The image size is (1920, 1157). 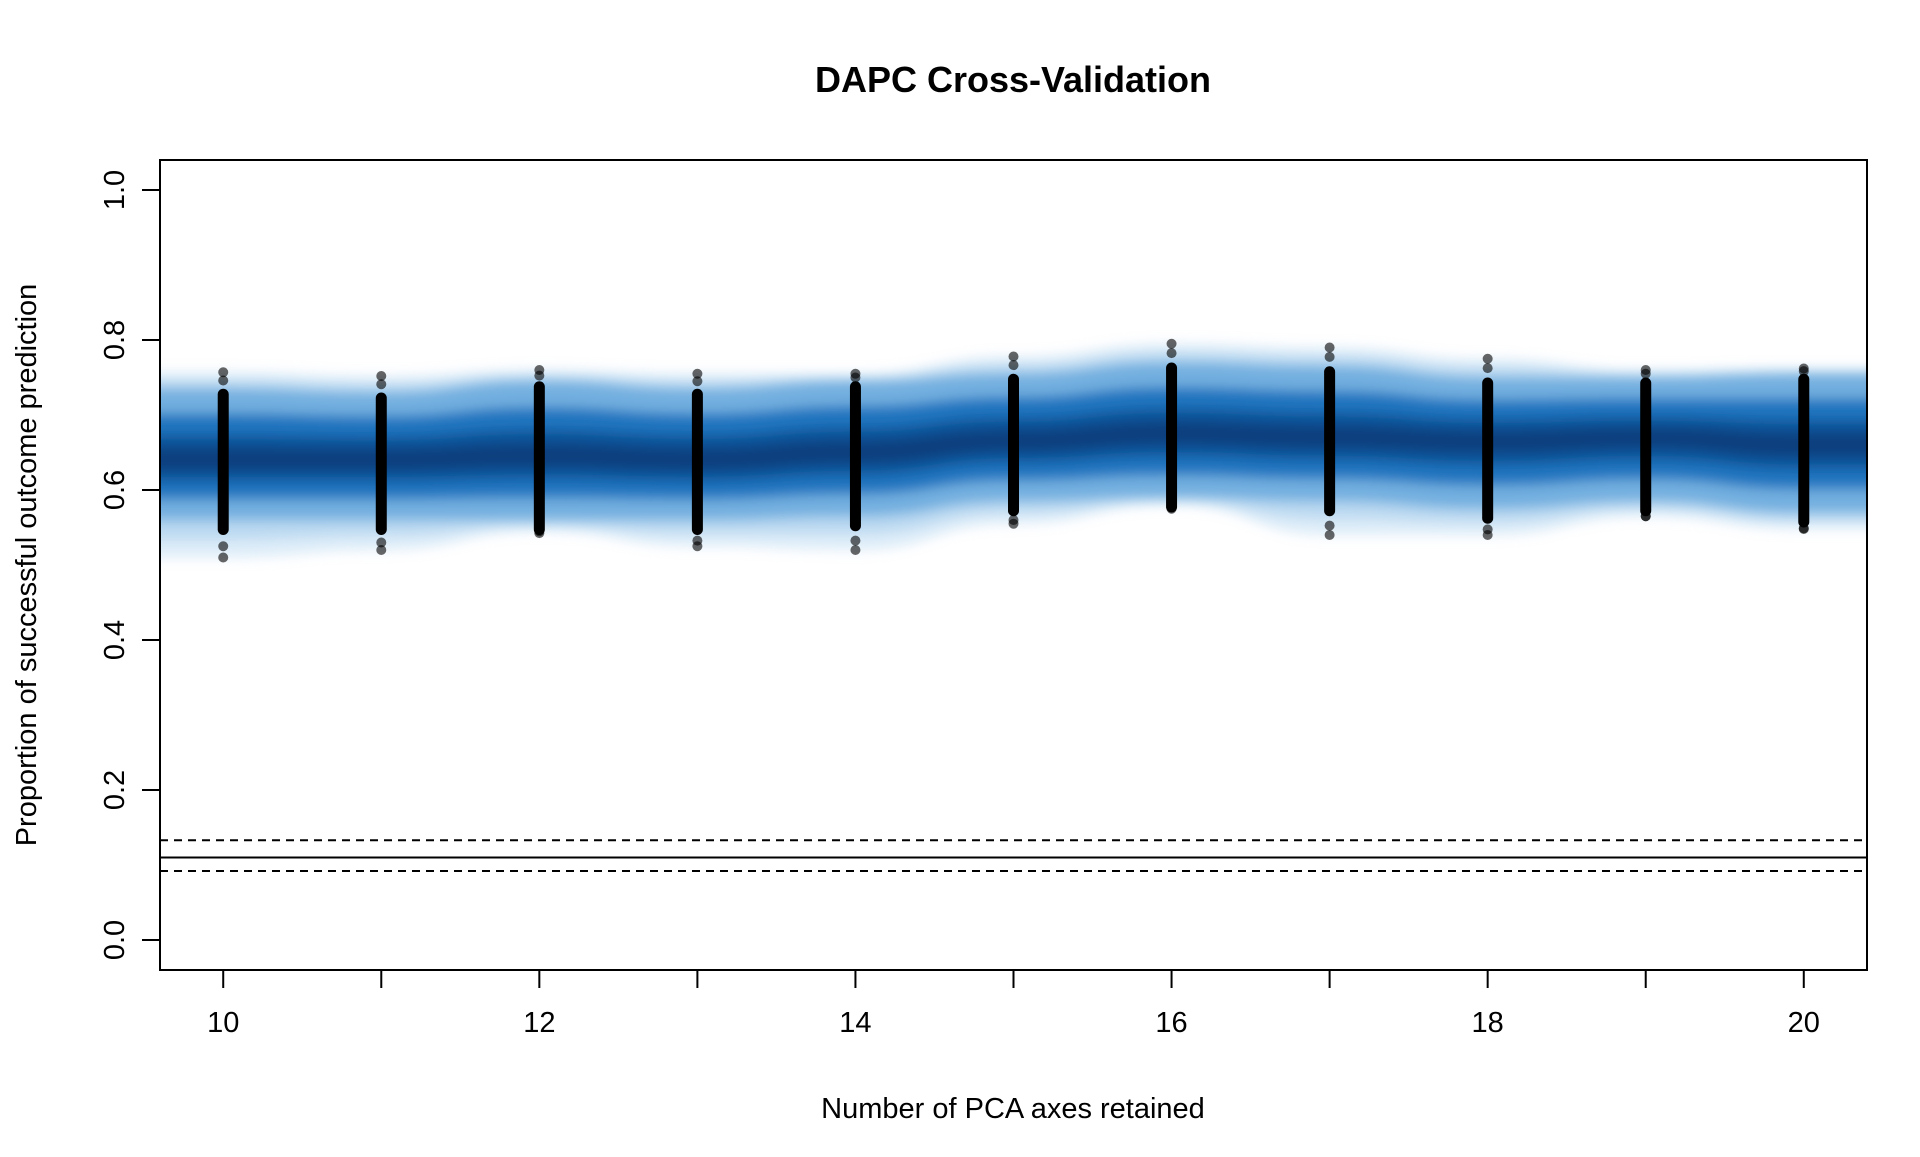 I want to click on x-tick-label: 14, so click(x=855, y=1023).